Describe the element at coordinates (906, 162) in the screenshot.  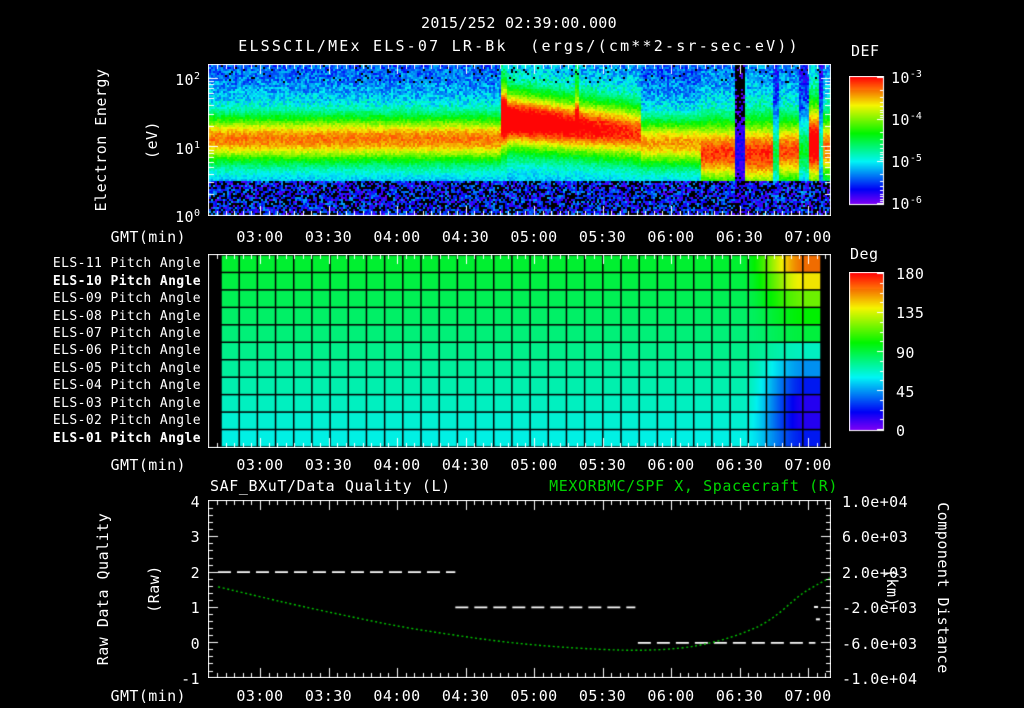
I see `def-colorbar-tick-label: 10⁻⁵` at that location.